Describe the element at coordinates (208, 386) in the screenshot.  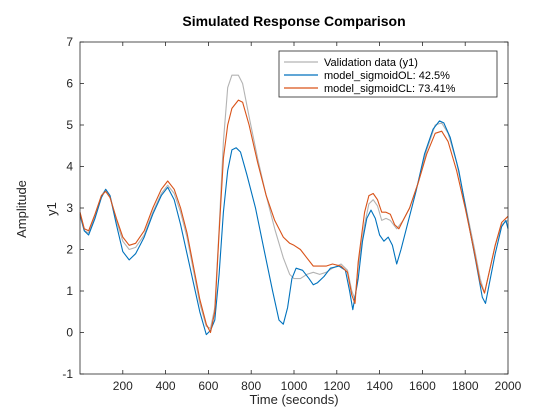
I see `x-tick-label: 600` at that location.